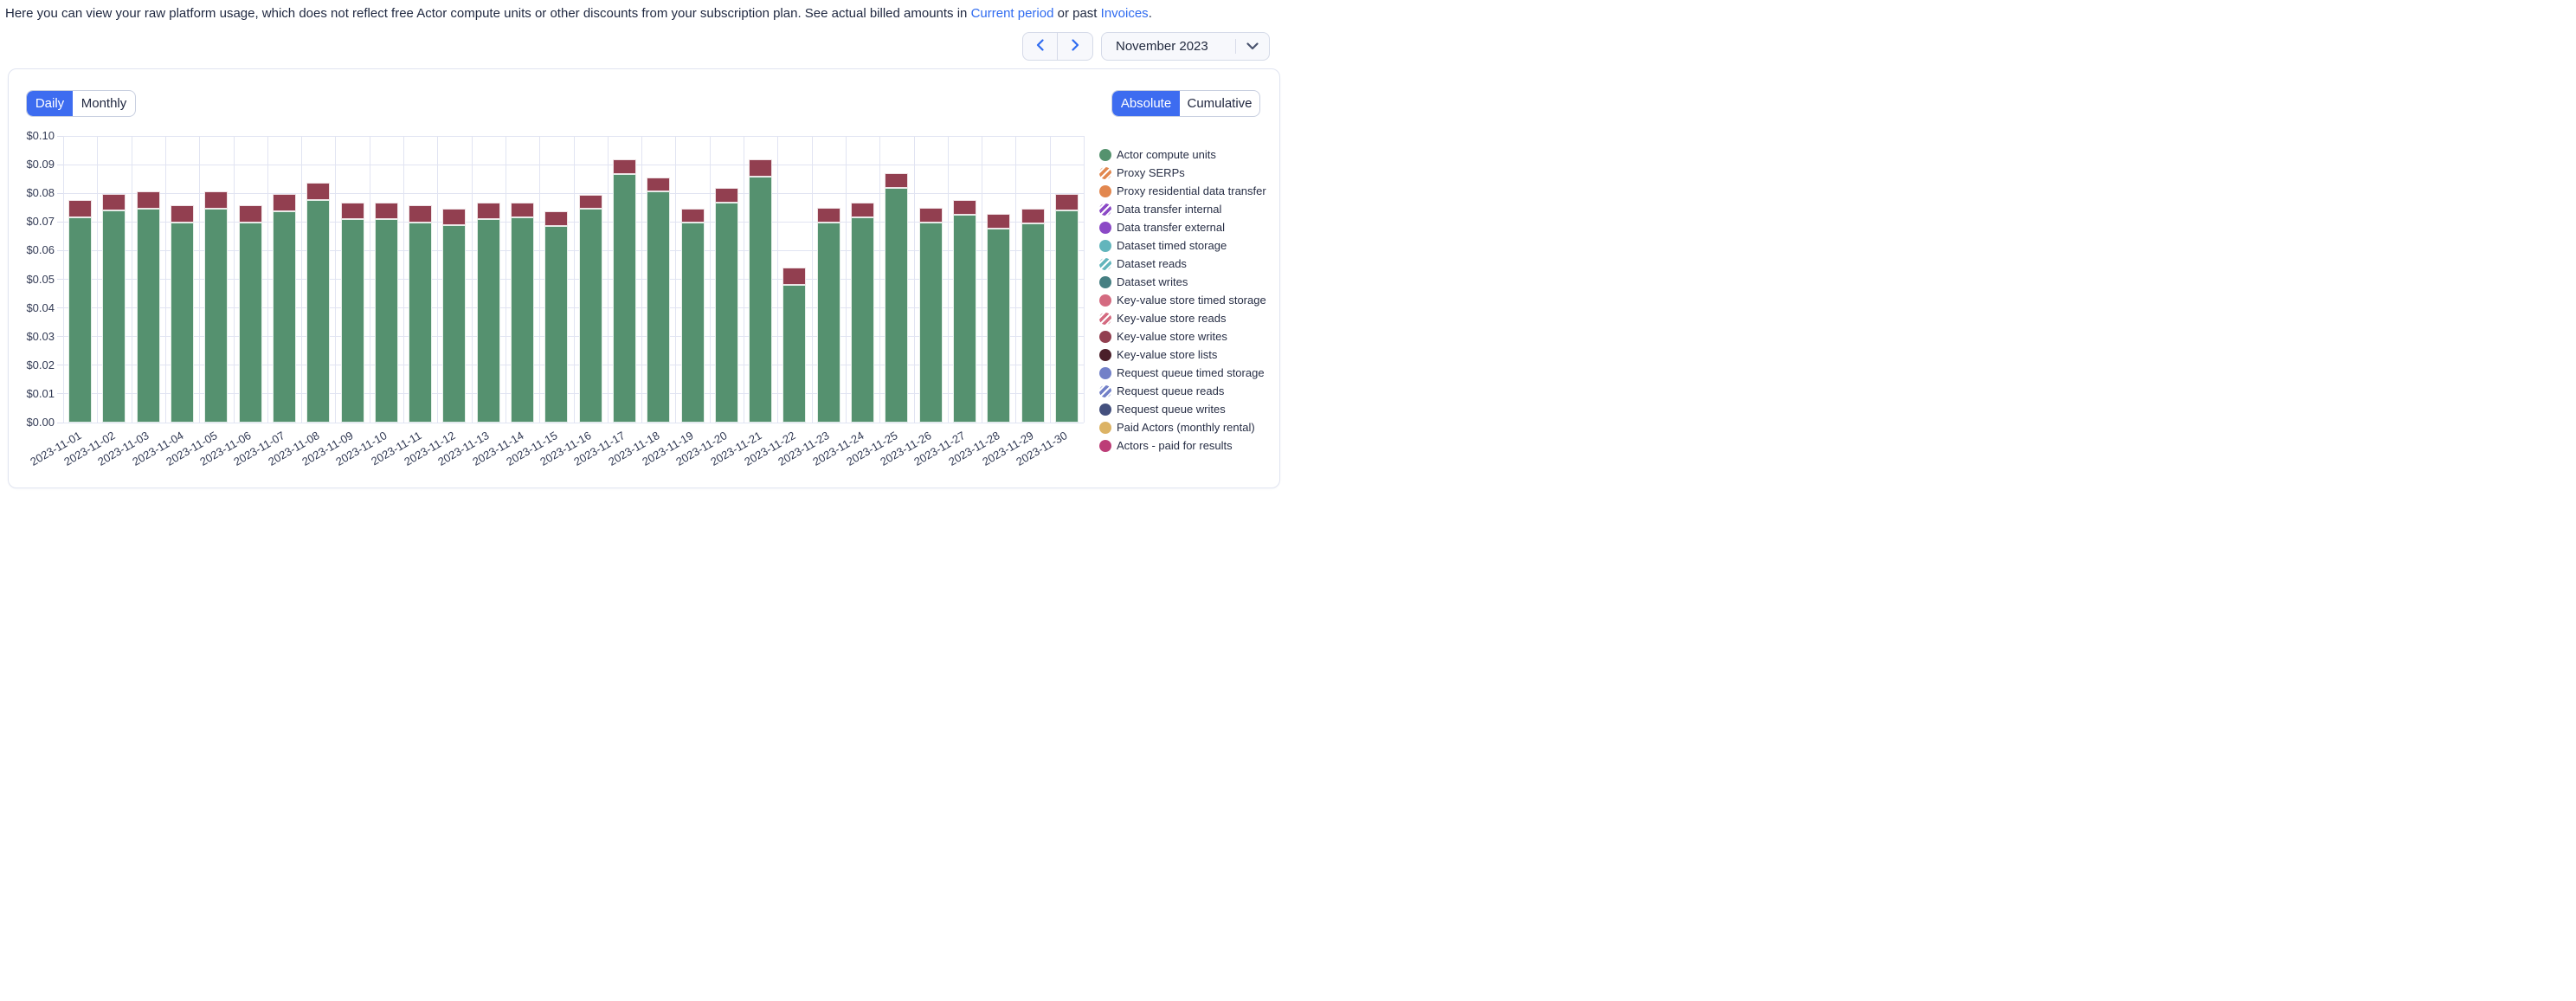 Image resolution: width=2576 pixels, height=1001 pixels. What do you see at coordinates (1162, 409) in the screenshot?
I see `legend-item: Request queue writes` at bounding box center [1162, 409].